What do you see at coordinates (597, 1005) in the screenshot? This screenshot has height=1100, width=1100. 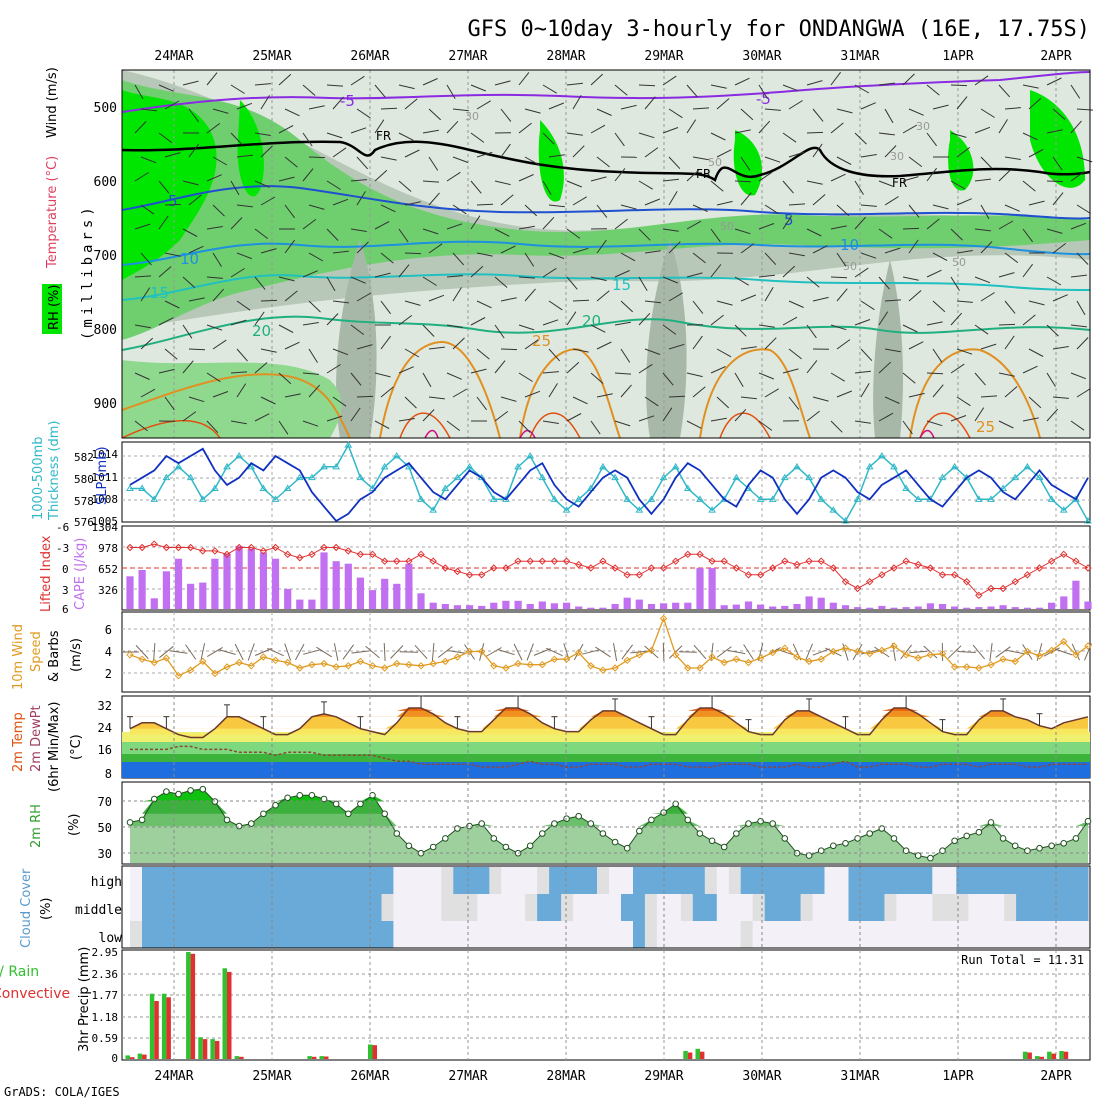 I see `precip-series` at bounding box center [597, 1005].